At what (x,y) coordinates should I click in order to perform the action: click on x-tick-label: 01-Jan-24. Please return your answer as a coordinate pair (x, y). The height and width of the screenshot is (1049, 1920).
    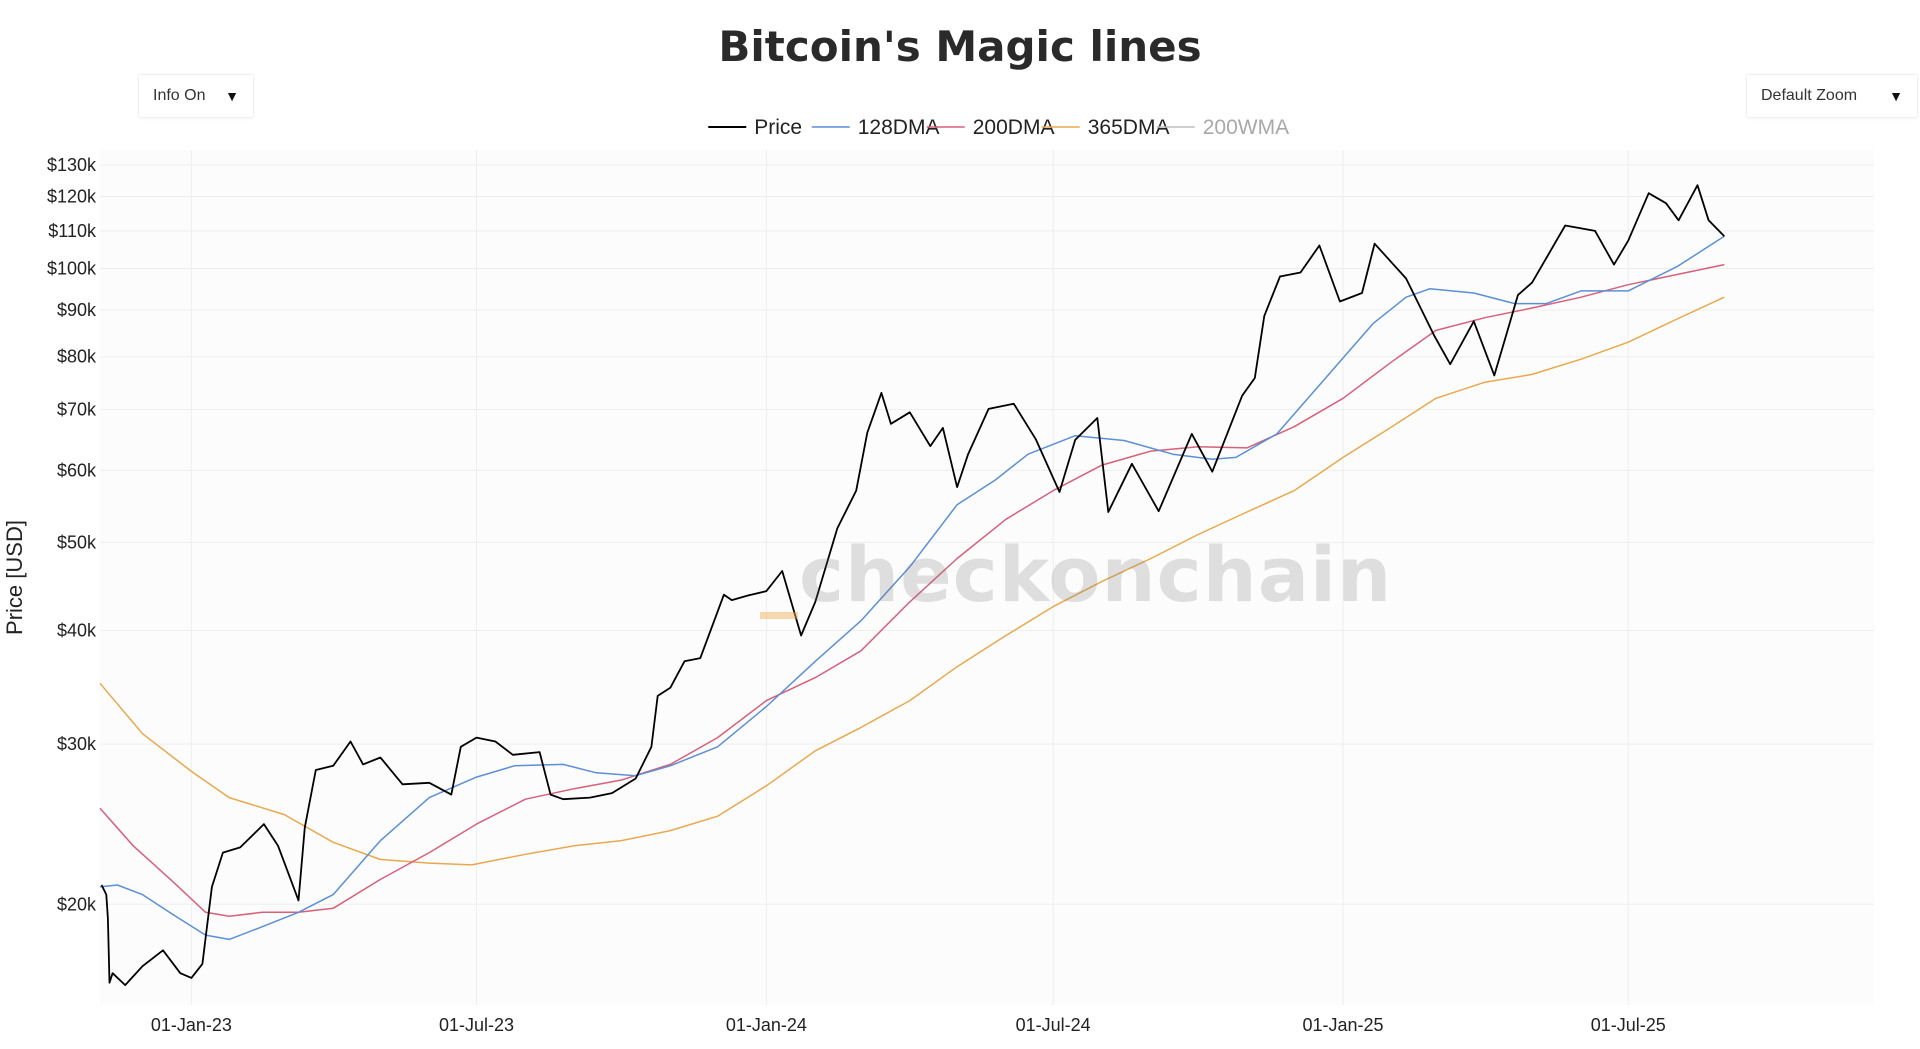
    Looking at the image, I should click on (766, 1025).